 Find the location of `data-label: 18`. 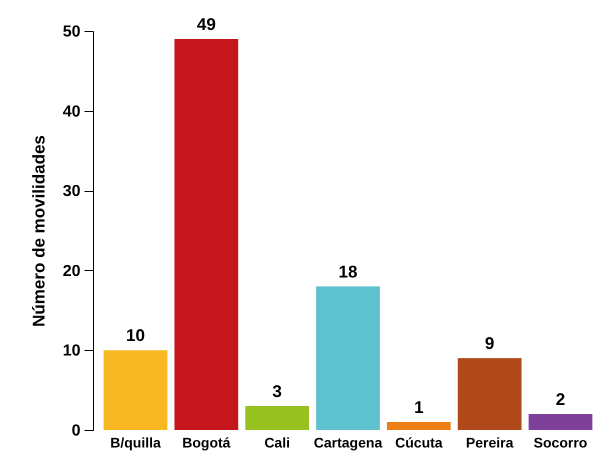

data-label: 18 is located at coordinates (348, 272).